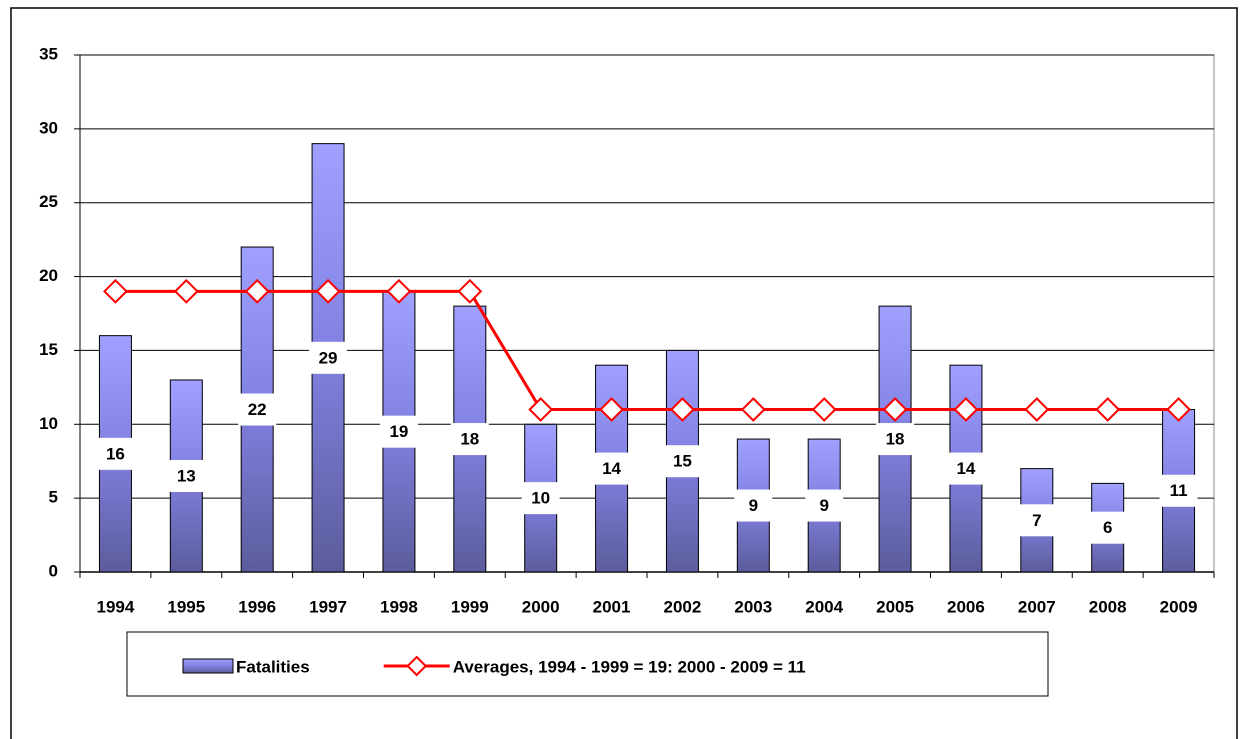  I want to click on y-tick-label: 35, so click(48, 53).